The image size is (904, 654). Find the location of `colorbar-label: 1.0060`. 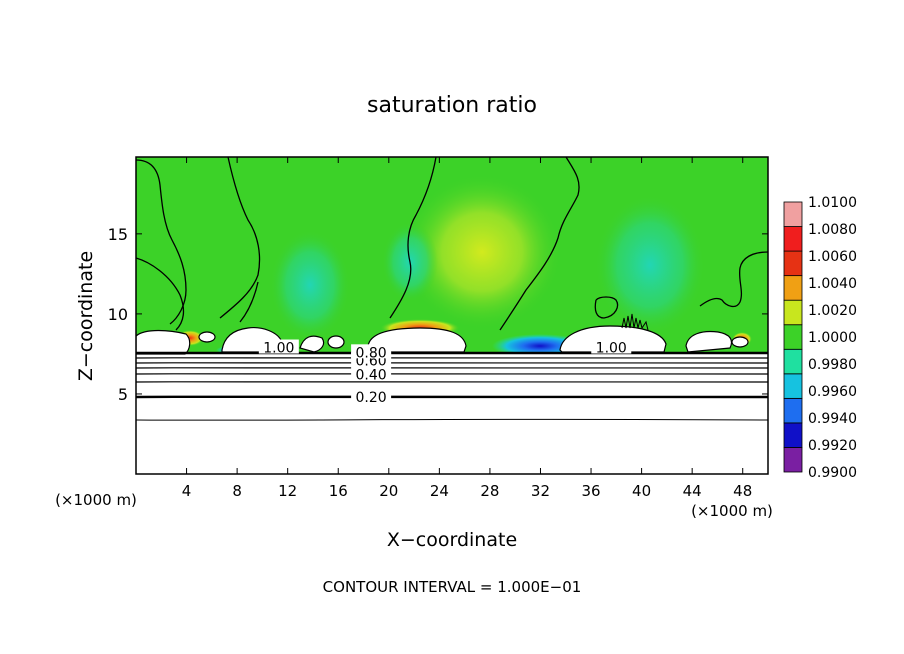

colorbar-label: 1.0060 is located at coordinates (832, 257).